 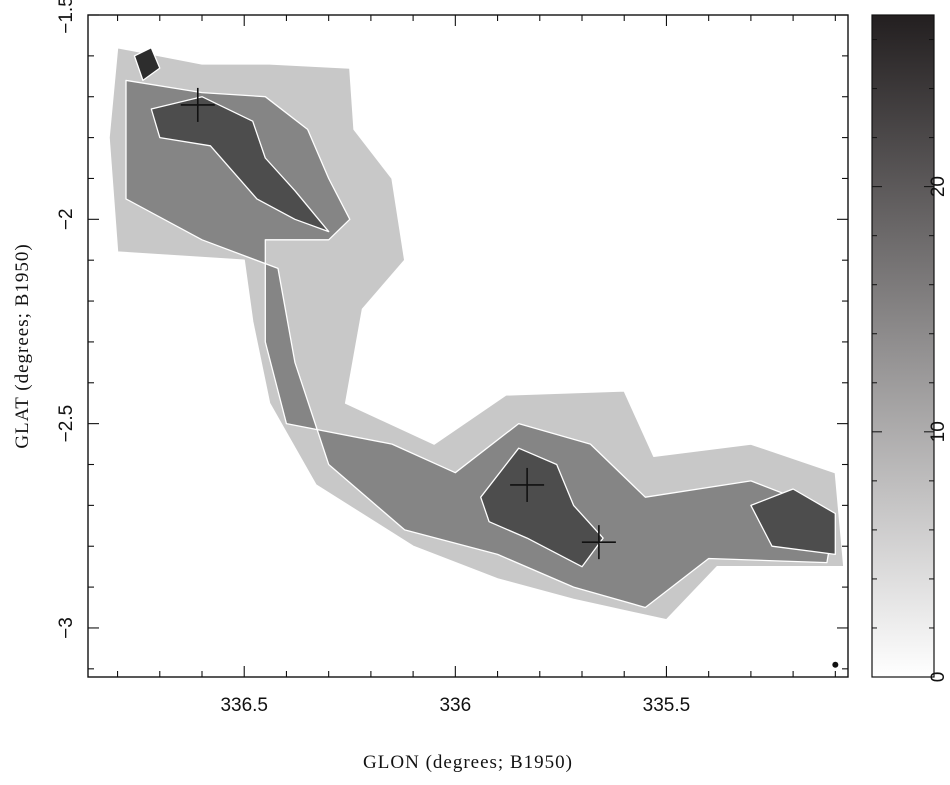 I want to click on region-high-center, so click(x=542, y=507).